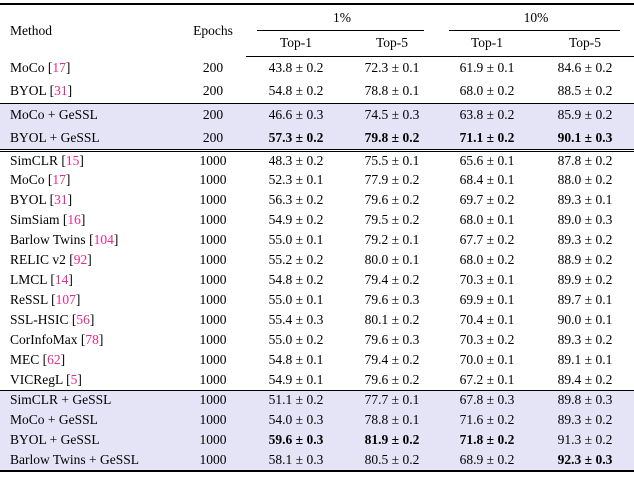 This screenshot has height=495, width=634. What do you see at coordinates (296, 138) in the screenshot?
I see `value-cell: 57.3 ± 0.2` at bounding box center [296, 138].